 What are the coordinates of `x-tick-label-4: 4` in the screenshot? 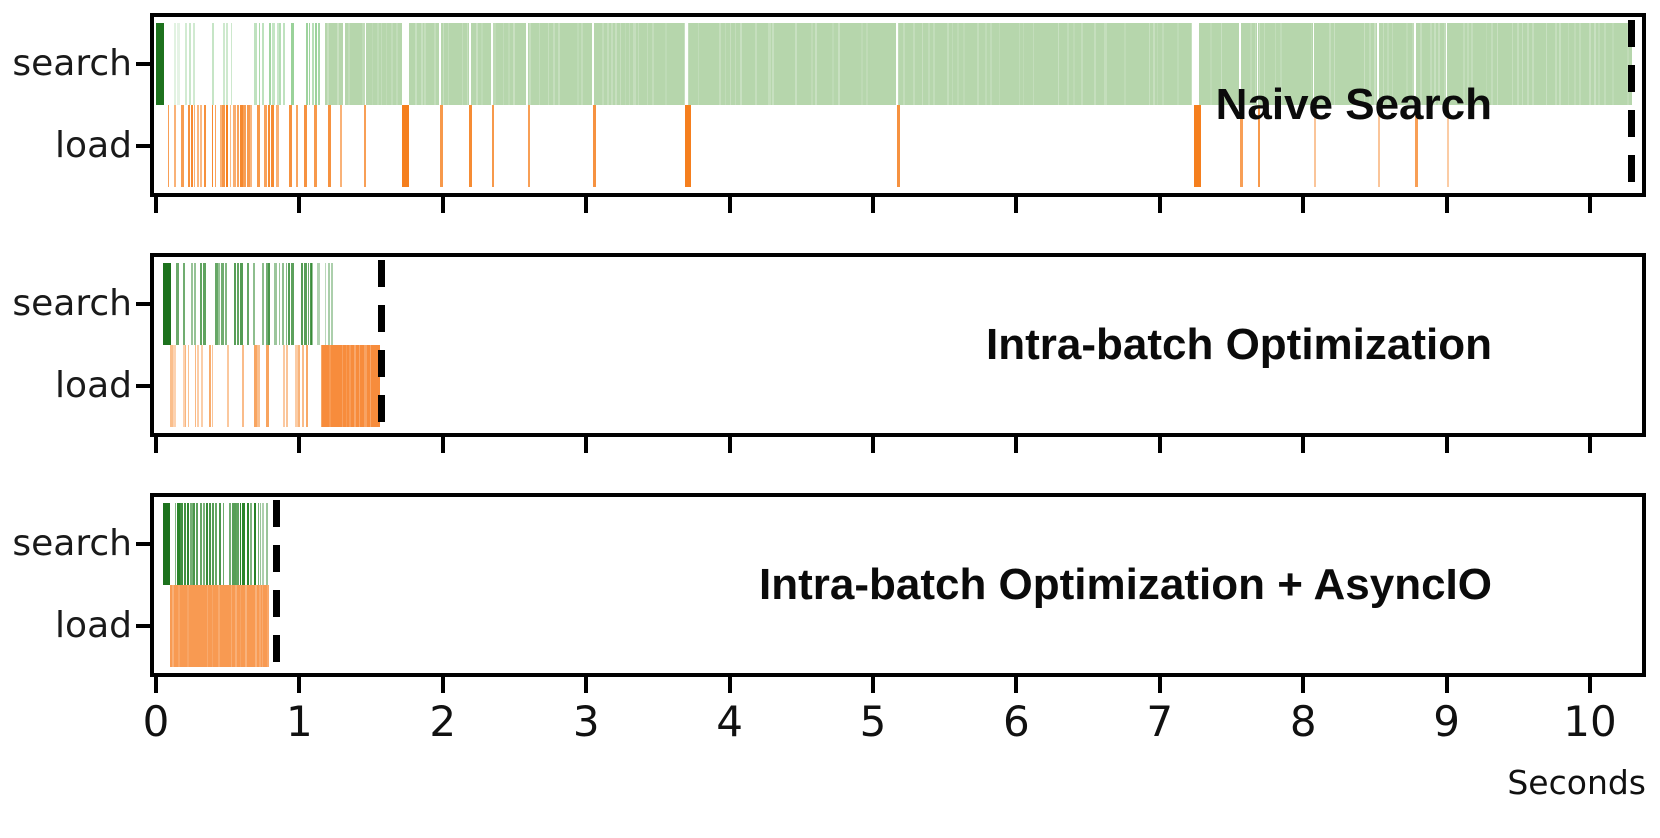 It's located at (729, 721).